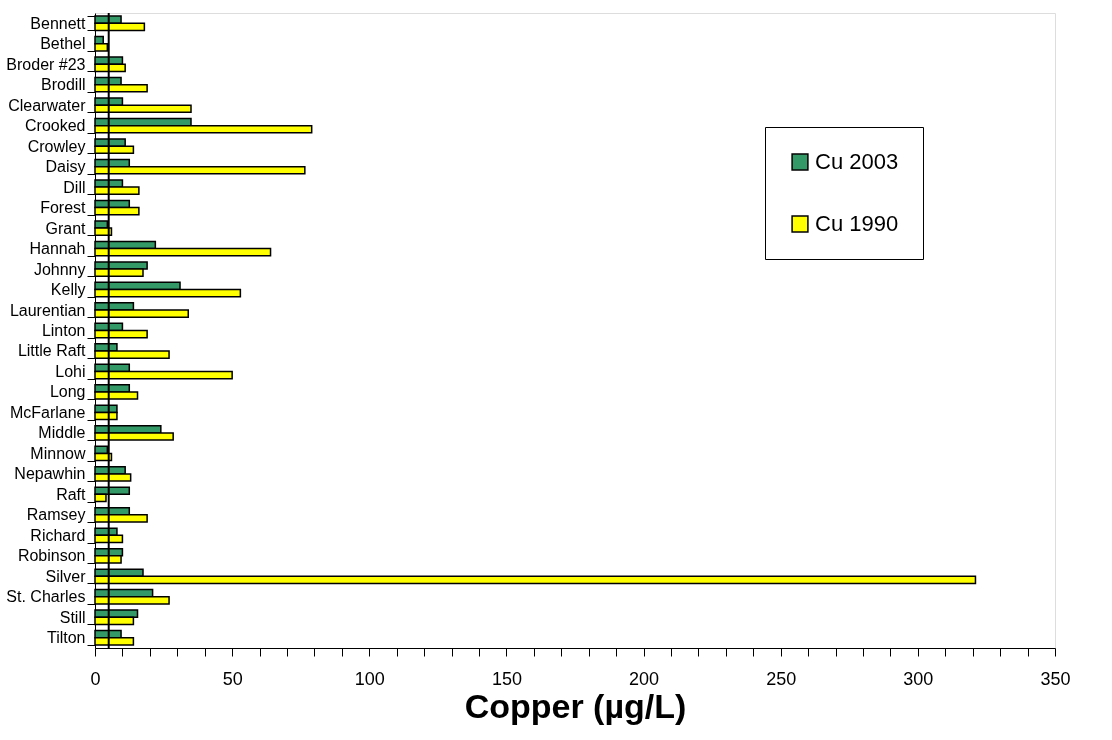 The image size is (1112, 740). I want to click on x-tick-label: 350, so click(1055, 678).